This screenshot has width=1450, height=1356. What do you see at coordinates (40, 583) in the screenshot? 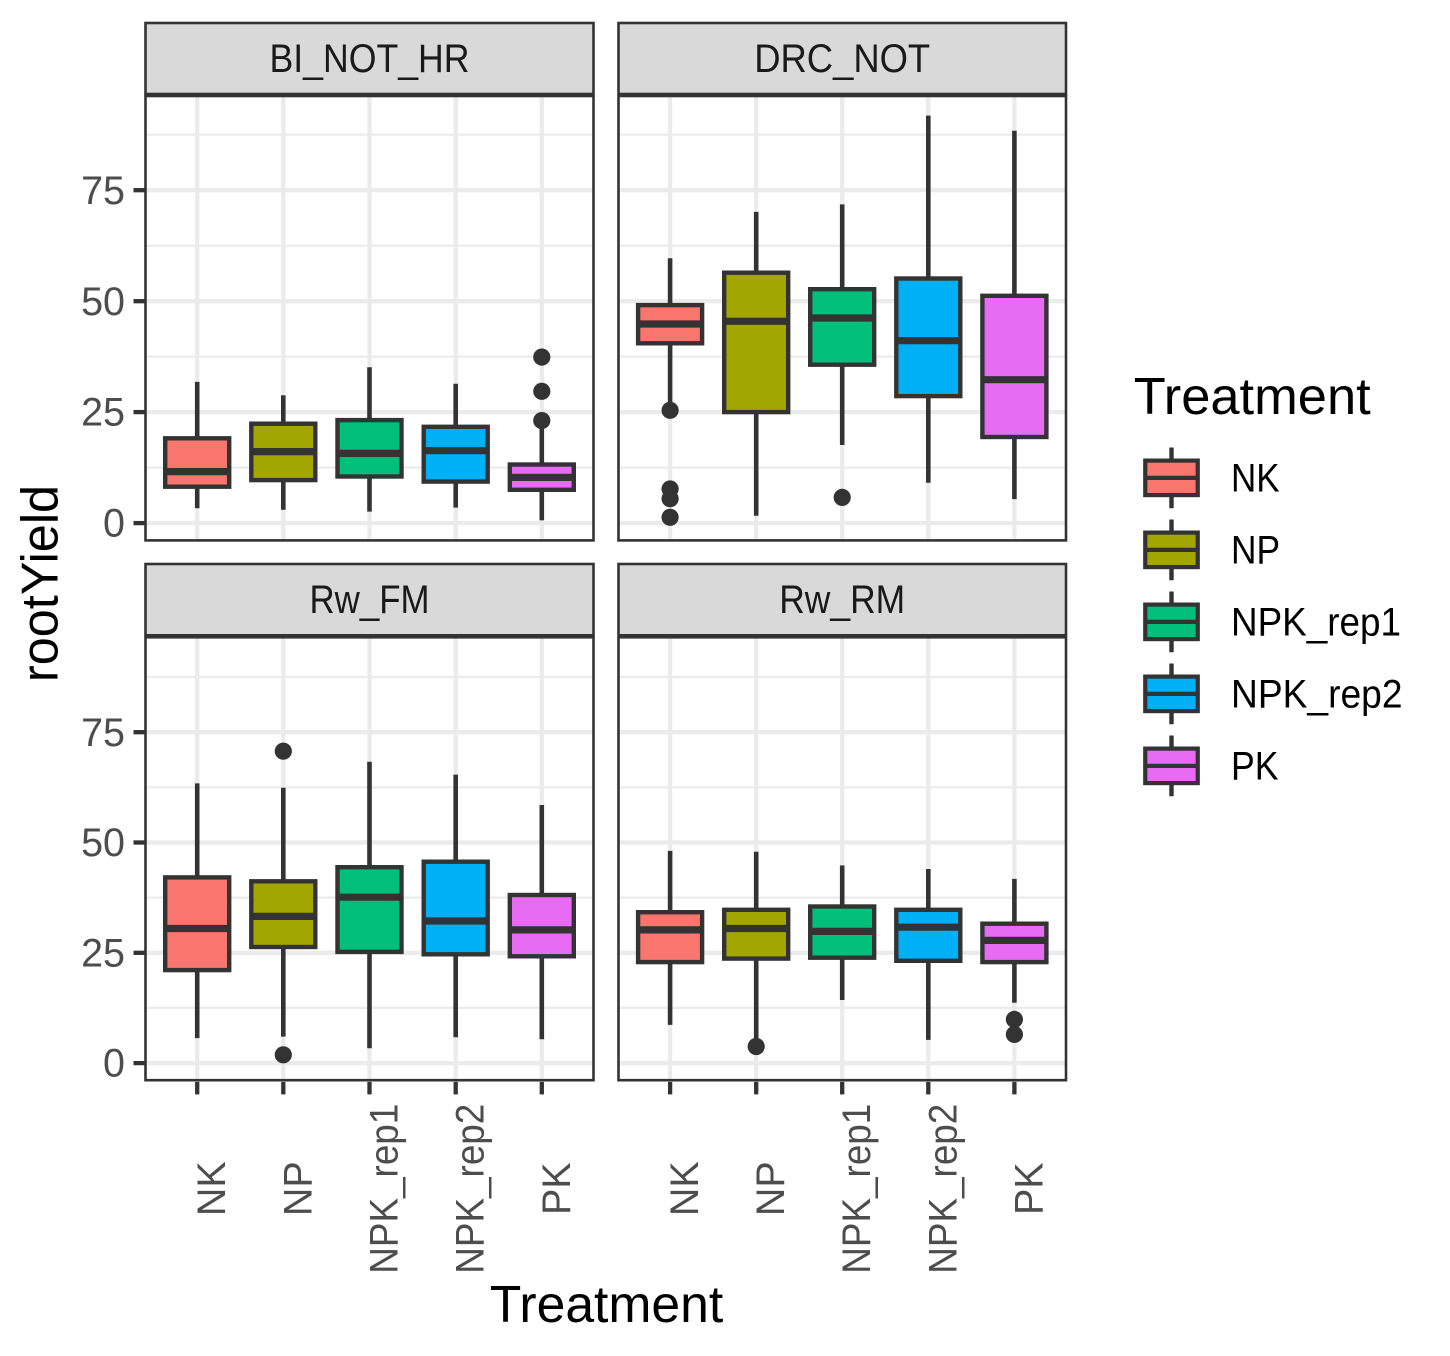
I see `svg-text: rootYield` at bounding box center [40, 583].